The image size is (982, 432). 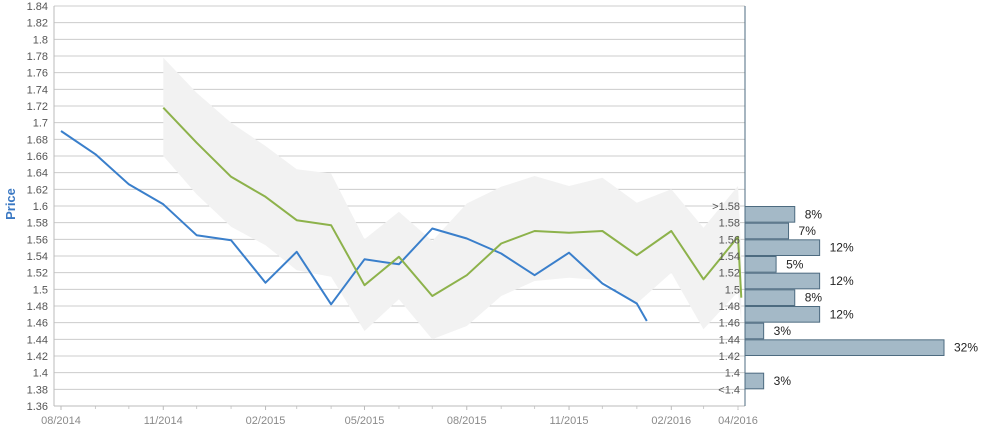 I want to click on y-tick-label: 1.58, so click(x=37, y=224).